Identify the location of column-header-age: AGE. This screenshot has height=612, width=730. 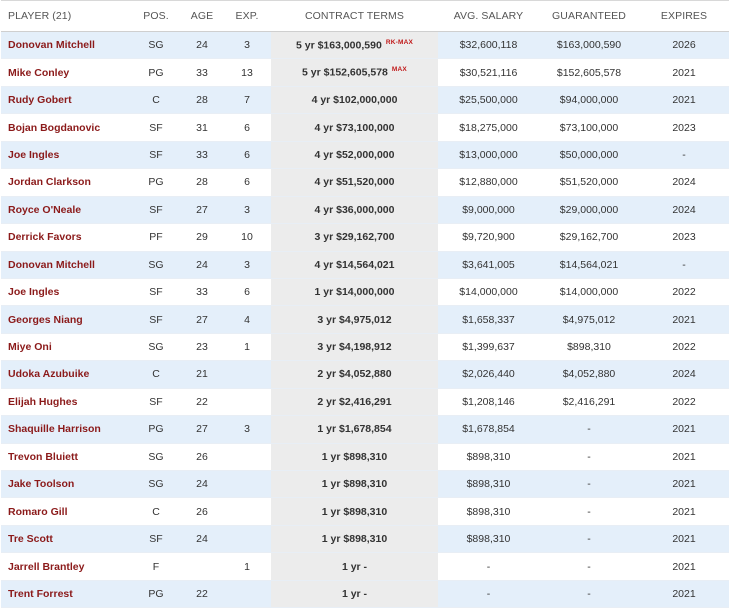
(202, 16).